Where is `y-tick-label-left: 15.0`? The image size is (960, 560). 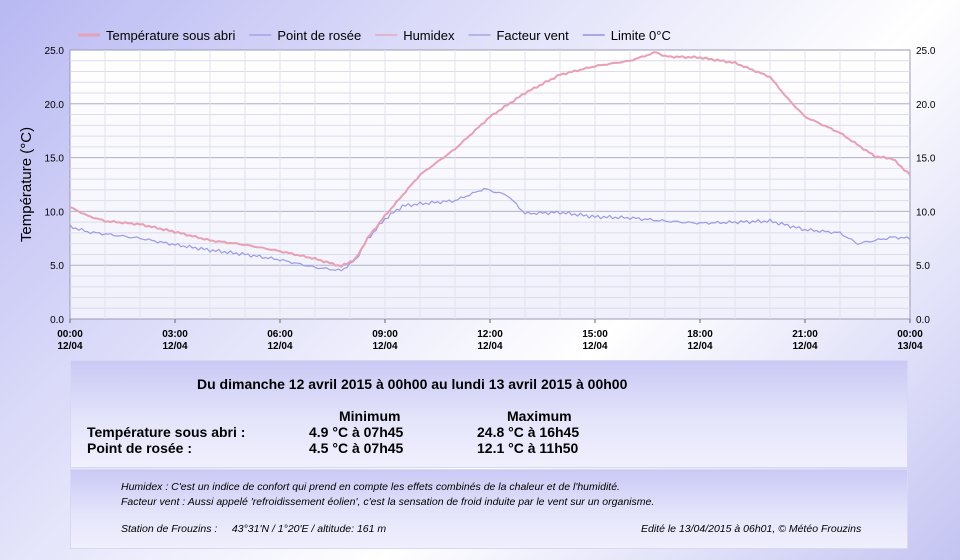
y-tick-label-left: 15.0 is located at coordinates (55, 159).